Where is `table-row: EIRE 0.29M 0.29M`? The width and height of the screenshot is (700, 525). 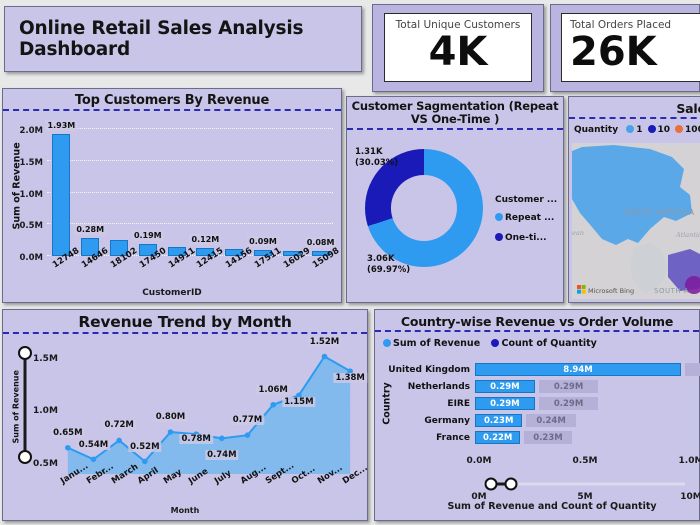
table-row: EIRE 0.29M 0.29M is located at coordinates (534, 404).